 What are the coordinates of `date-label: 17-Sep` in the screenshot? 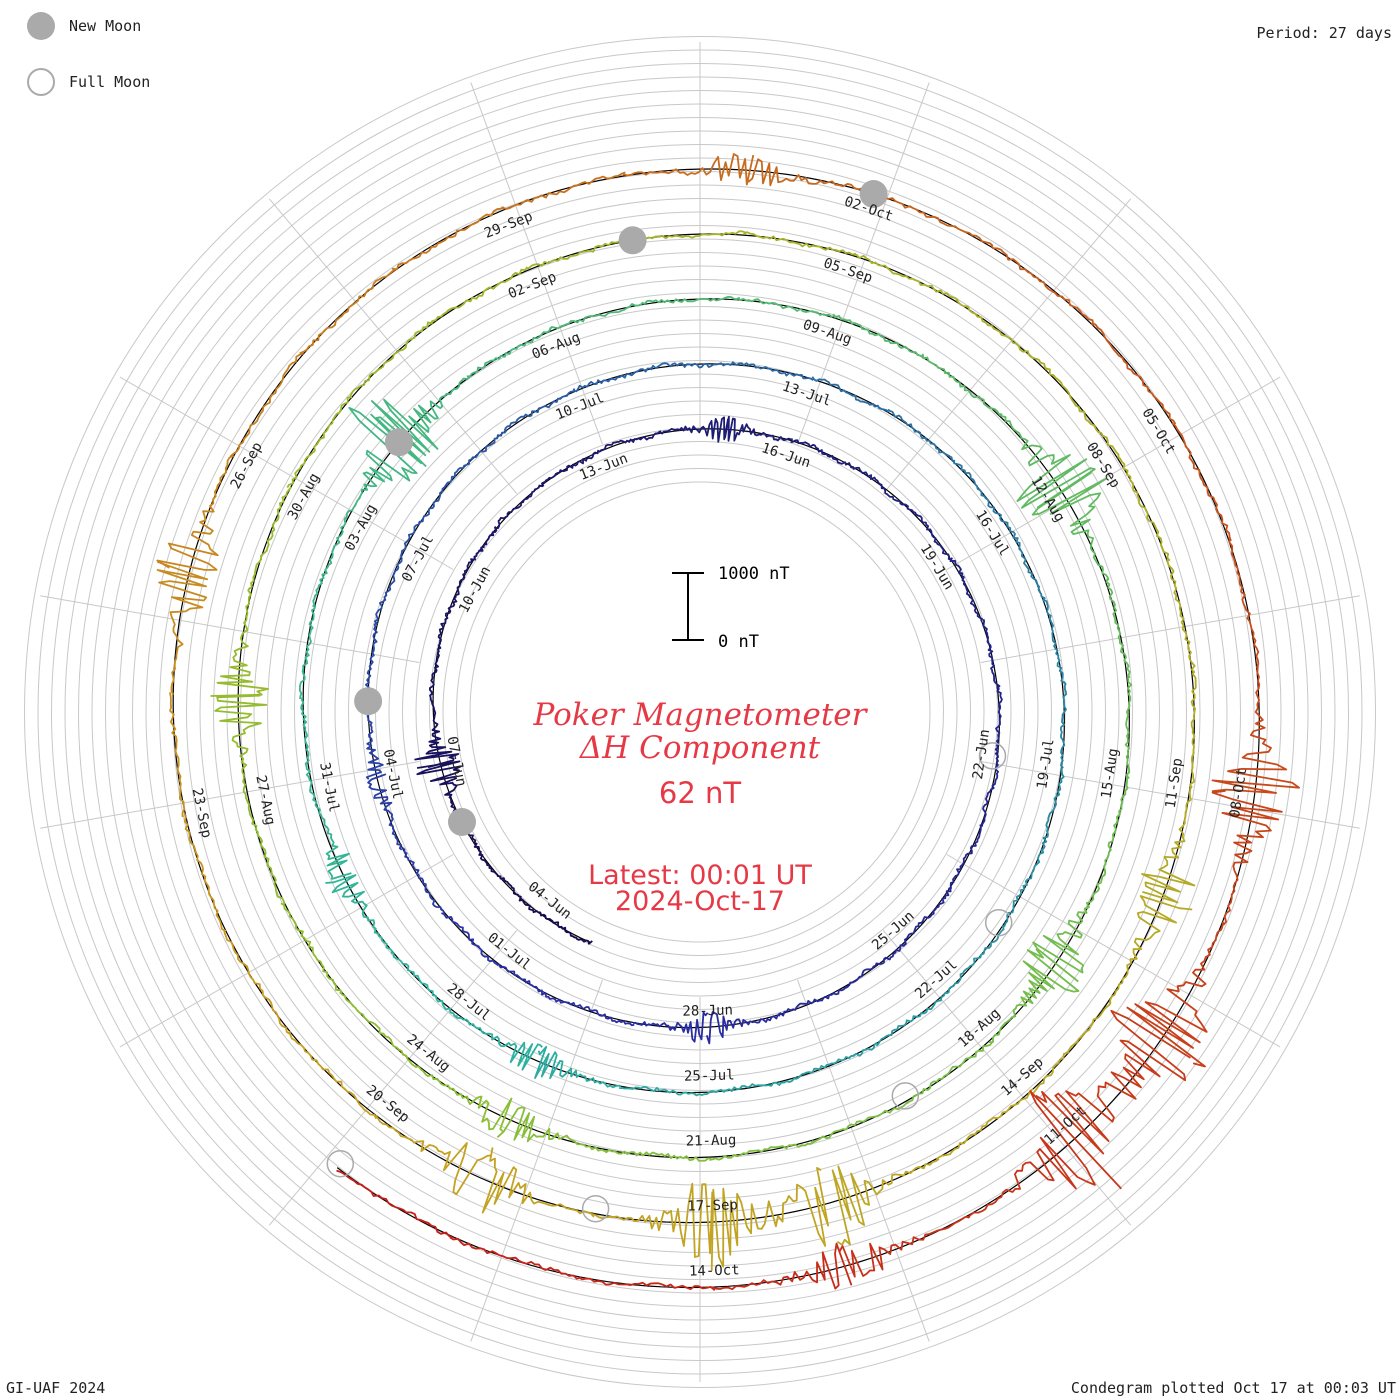 It's located at (712, 1205).